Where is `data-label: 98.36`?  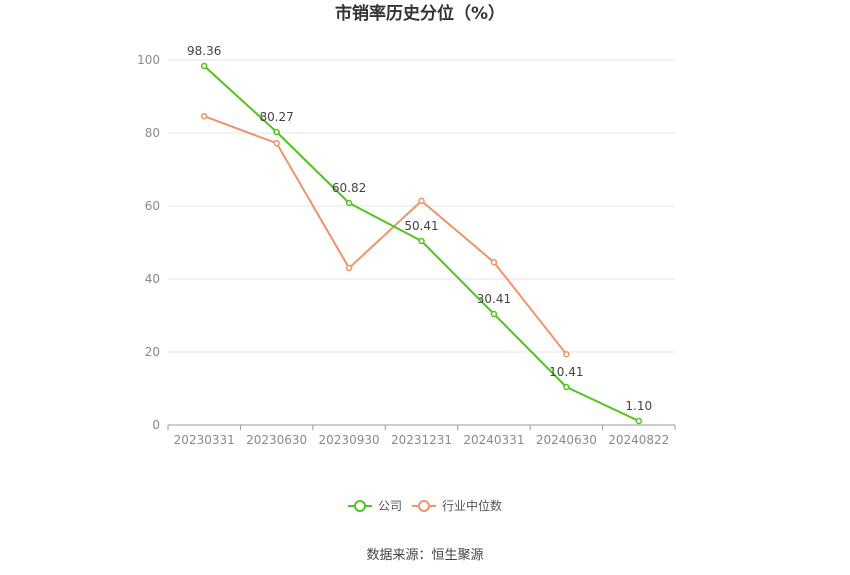 data-label: 98.36 is located at coordinates (204, 51).